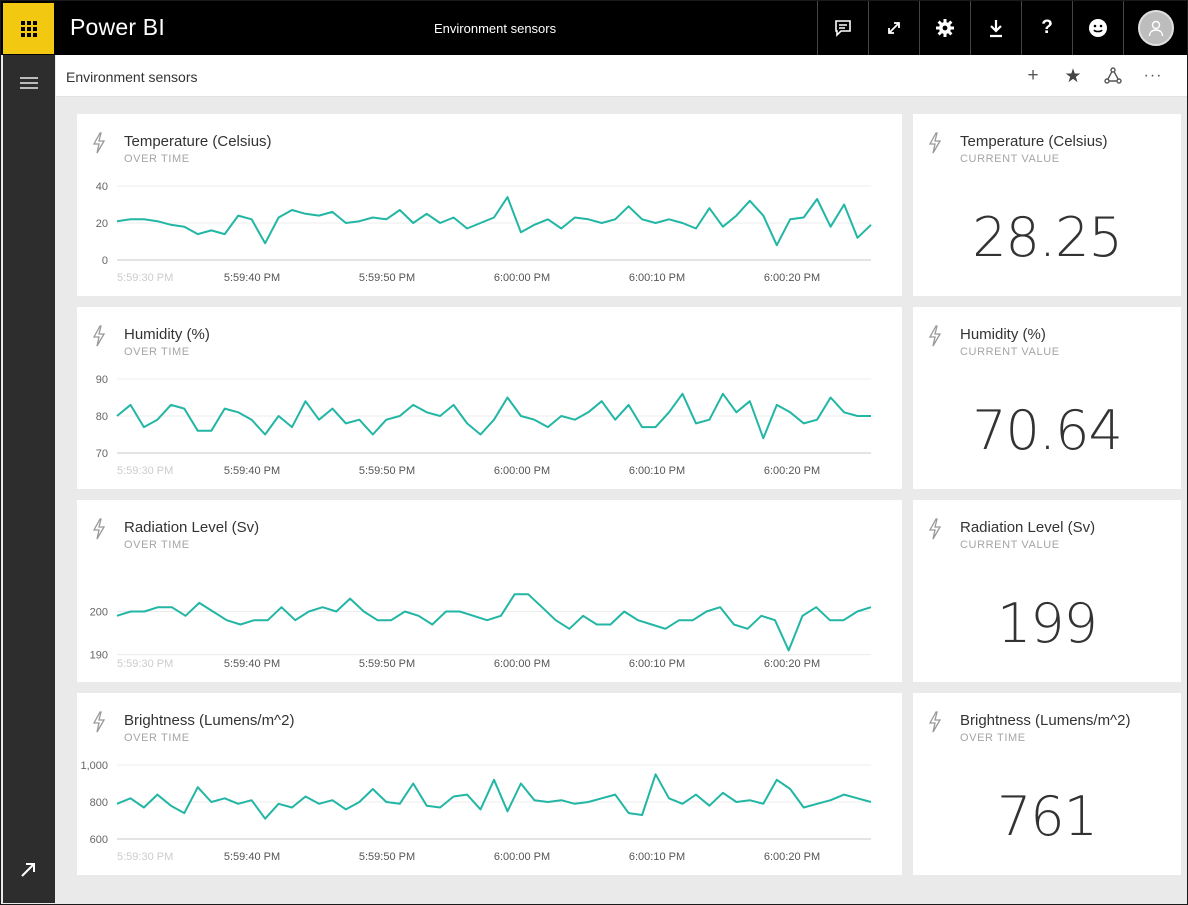 The width and height of the screenshot is (1188, 905). Describe the element at coordinates (105, 261) in the screenshot. I see `y-tick-label: 0` at that location.